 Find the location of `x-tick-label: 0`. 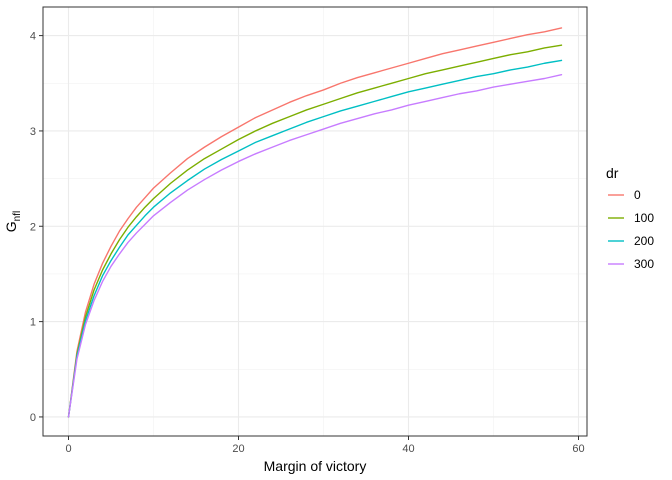

x-tick-label: 0 is located at coordinates (68, 449).